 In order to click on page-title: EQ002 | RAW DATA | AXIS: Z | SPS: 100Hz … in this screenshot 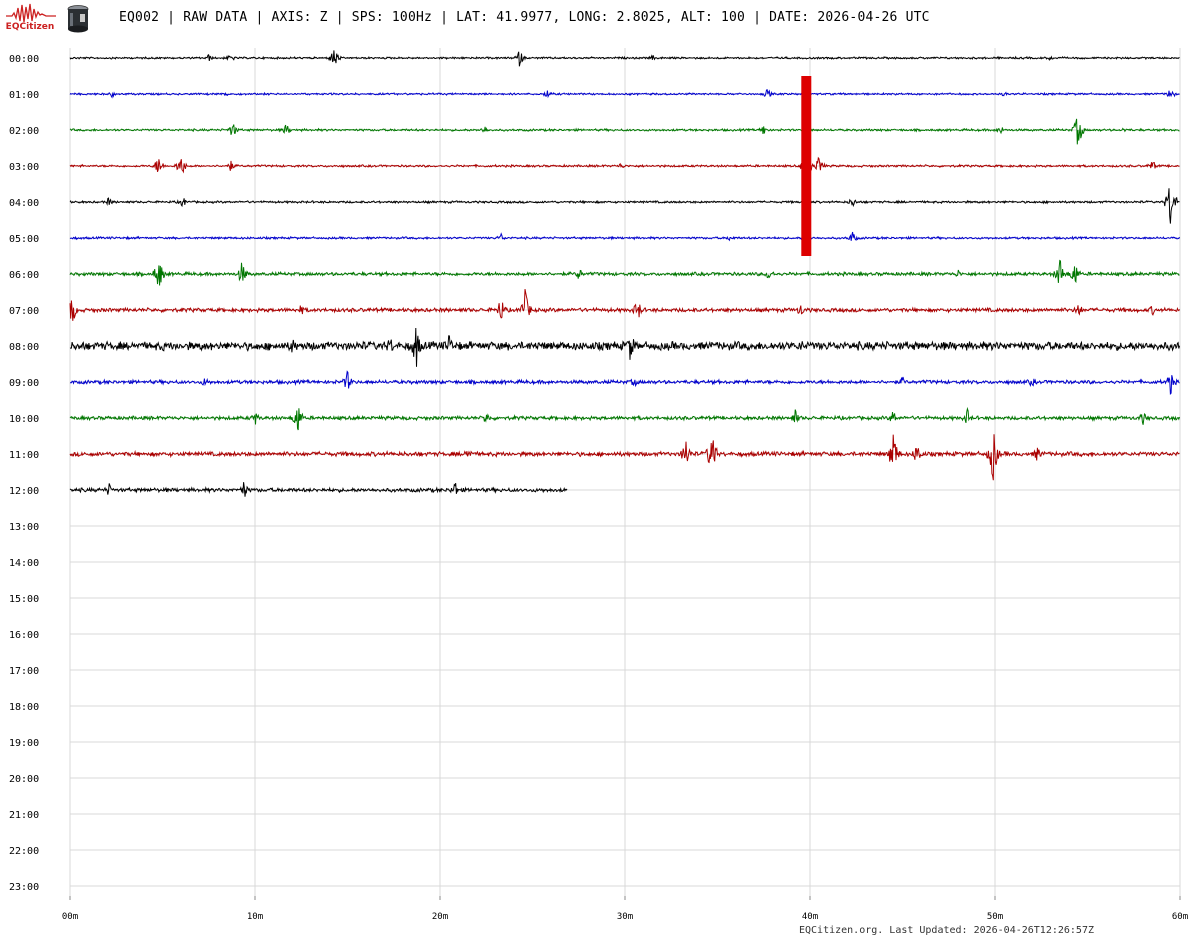, I will do `click(524, 17)`.